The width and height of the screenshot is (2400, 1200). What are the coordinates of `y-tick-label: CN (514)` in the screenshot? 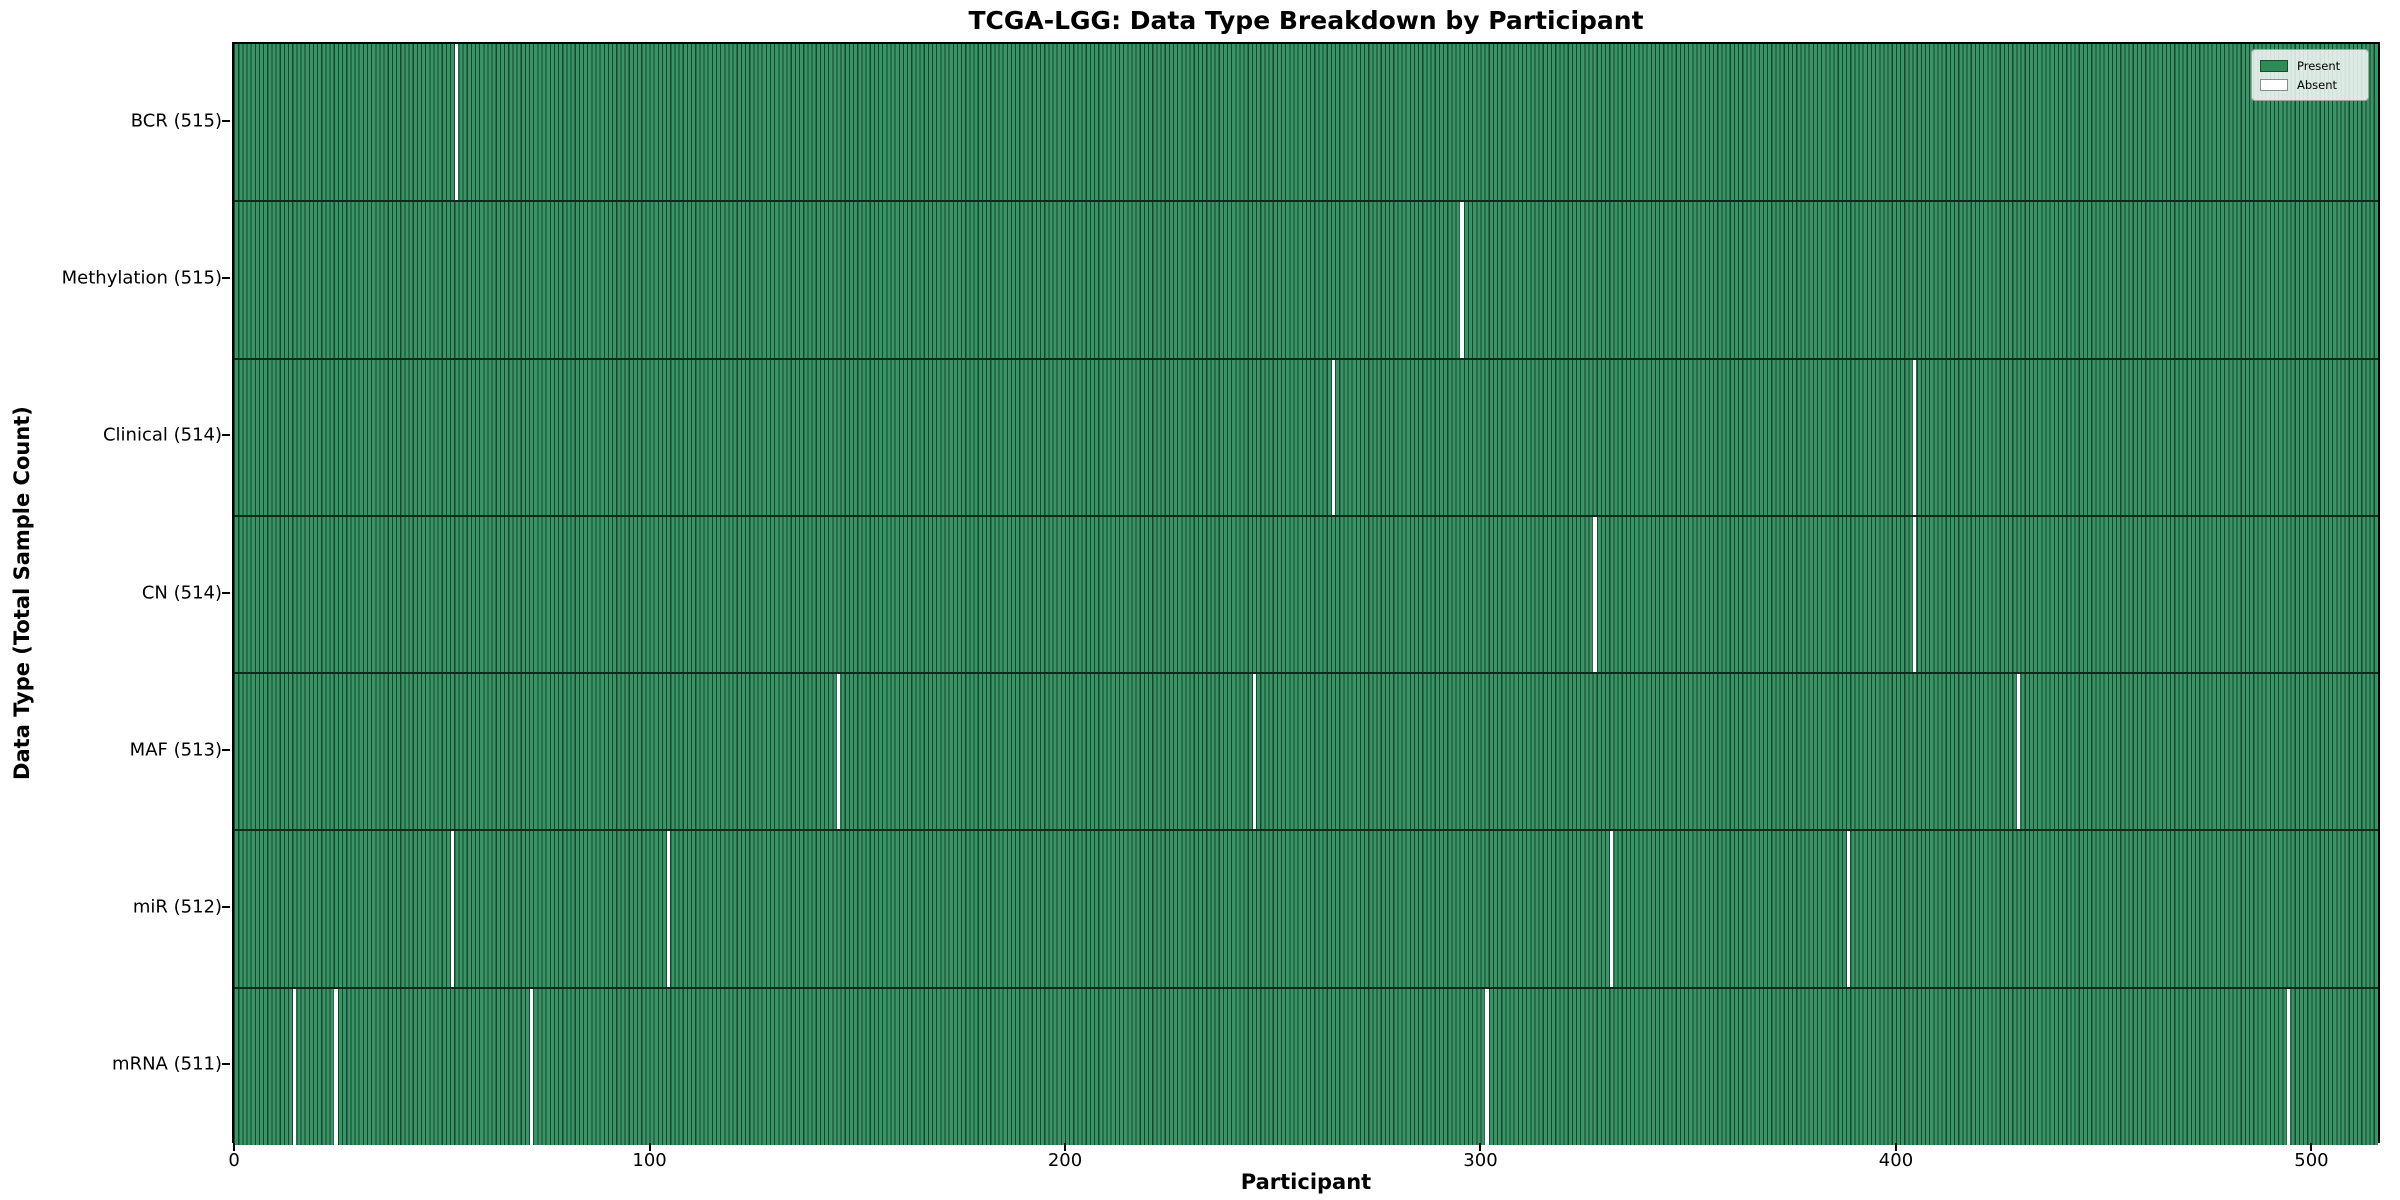 It's located at (181, 592).